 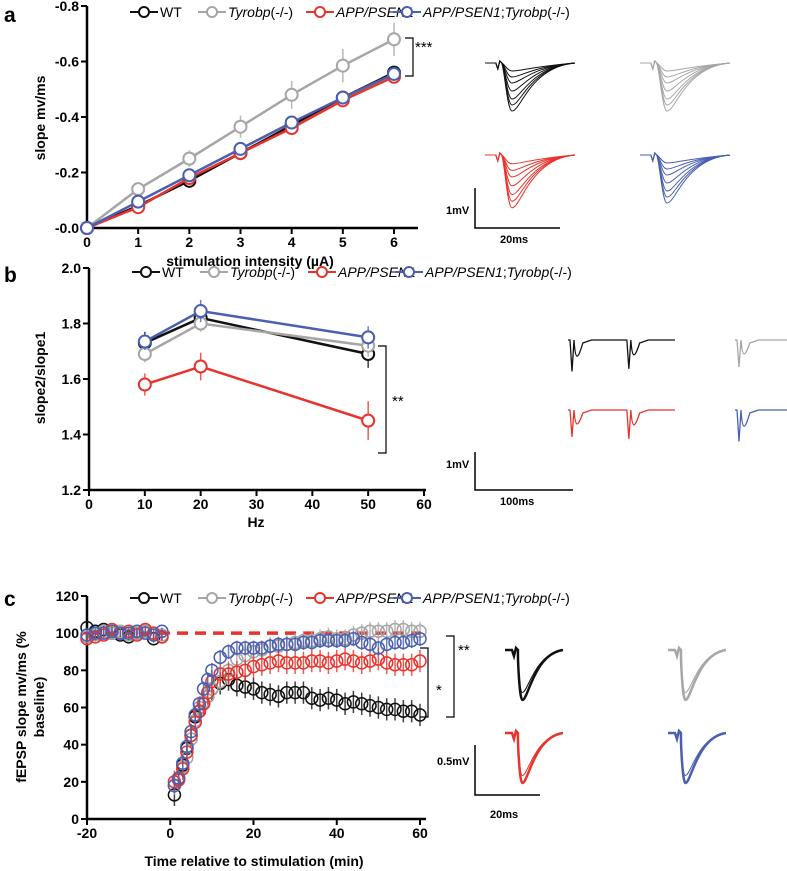 What do you see at coordinates (458, 211) in the screenshot?
I see `scale-bar-voltage-label: 1mV` at bounding box center [458, 211].